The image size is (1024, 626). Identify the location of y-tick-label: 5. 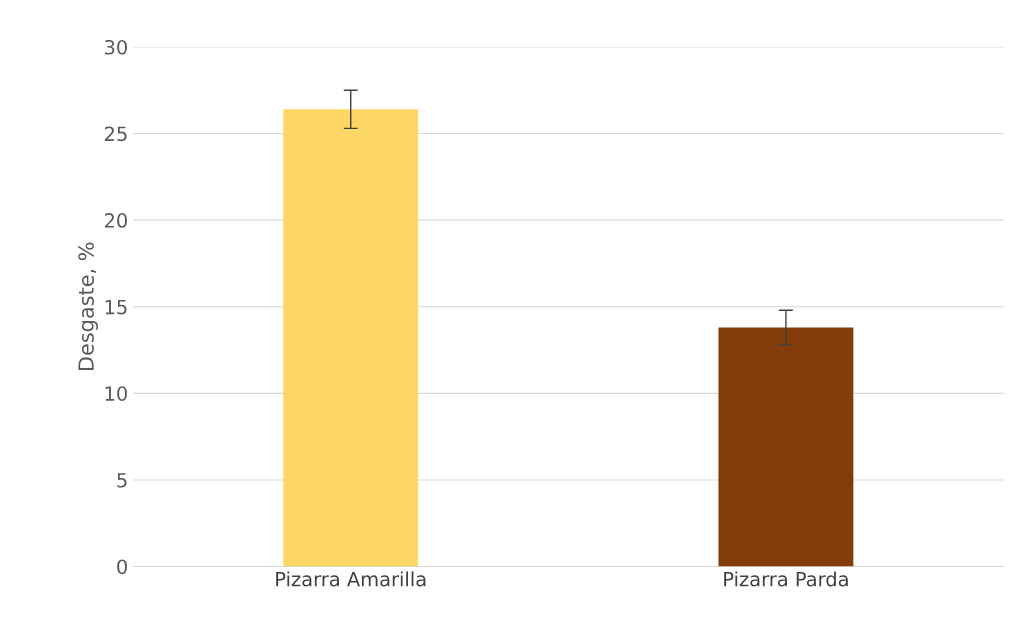
(122, 480).